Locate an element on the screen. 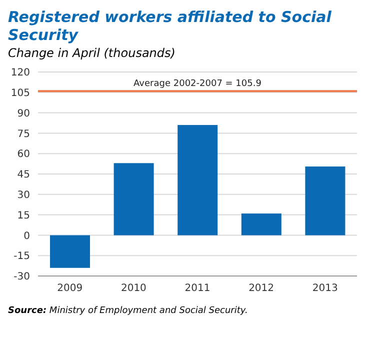 The height and width of the screenshot is (338, 369). y-tick-label: -30 is located at coordinates (22, 277).